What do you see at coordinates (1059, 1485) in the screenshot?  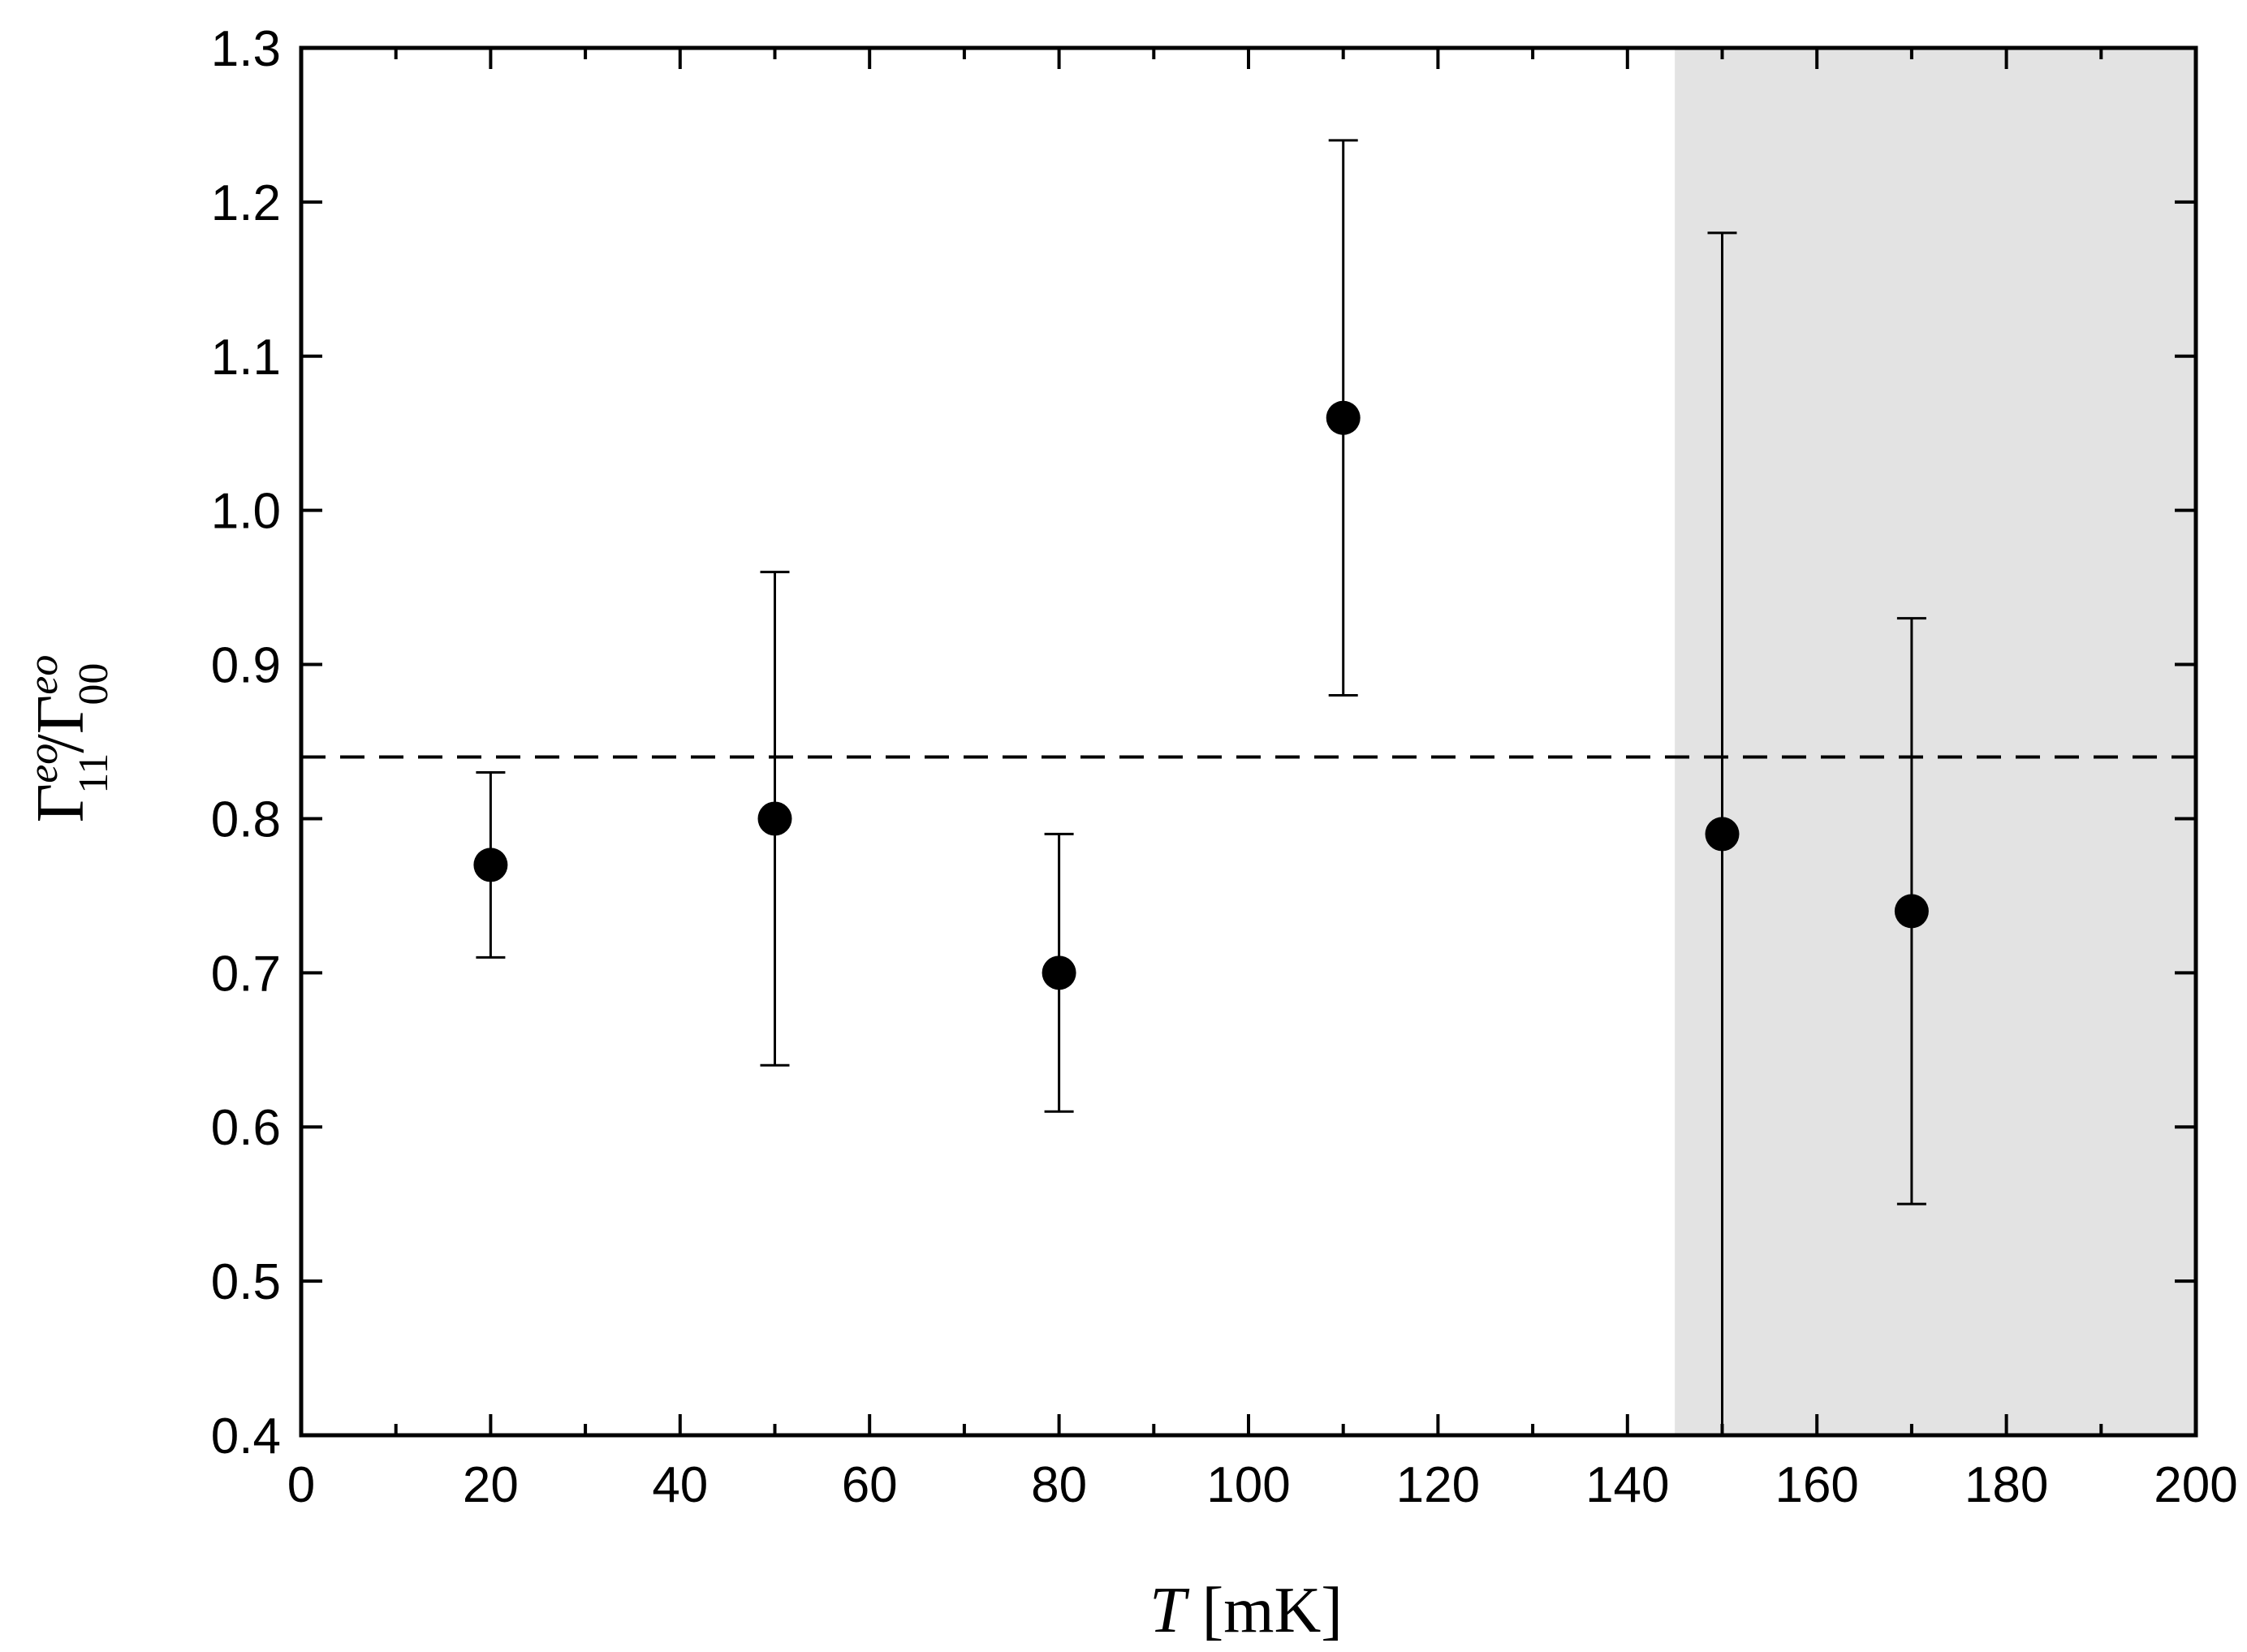 I see `x-tick-label: 80` at bounding box center [1059, 1485].